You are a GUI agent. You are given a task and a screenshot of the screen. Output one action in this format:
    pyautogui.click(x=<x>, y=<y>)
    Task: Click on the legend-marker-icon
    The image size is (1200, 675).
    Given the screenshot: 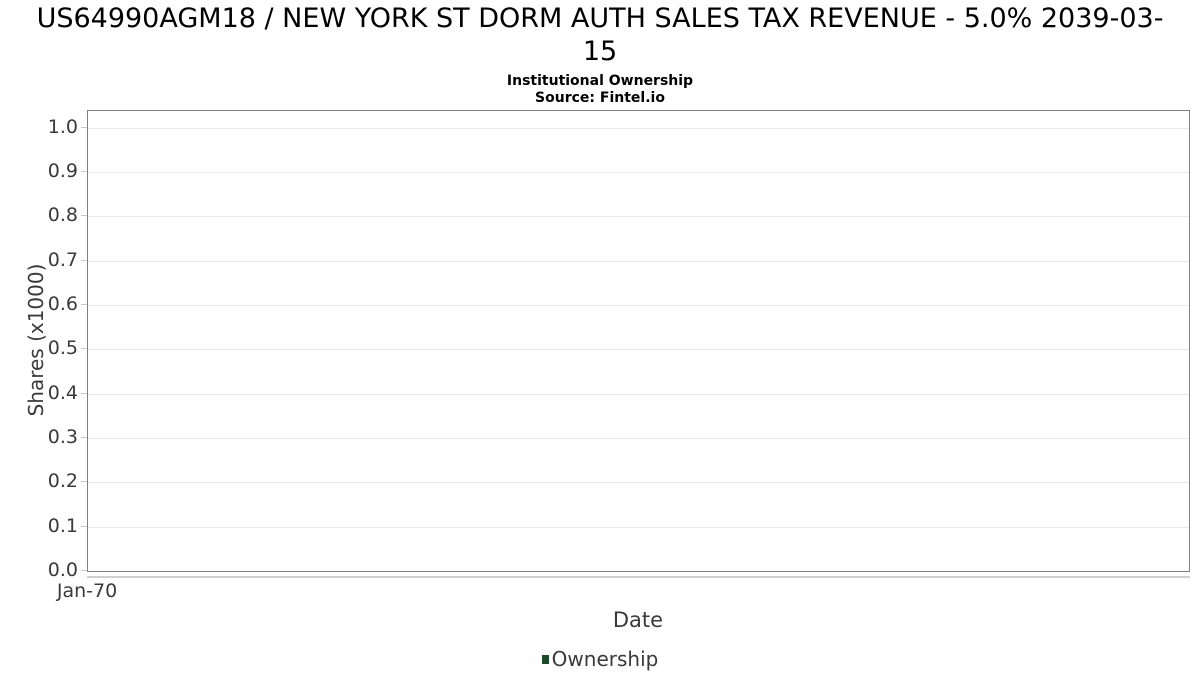 What is the action you would take?
    pyautogui.click(x=545, y=659)
    